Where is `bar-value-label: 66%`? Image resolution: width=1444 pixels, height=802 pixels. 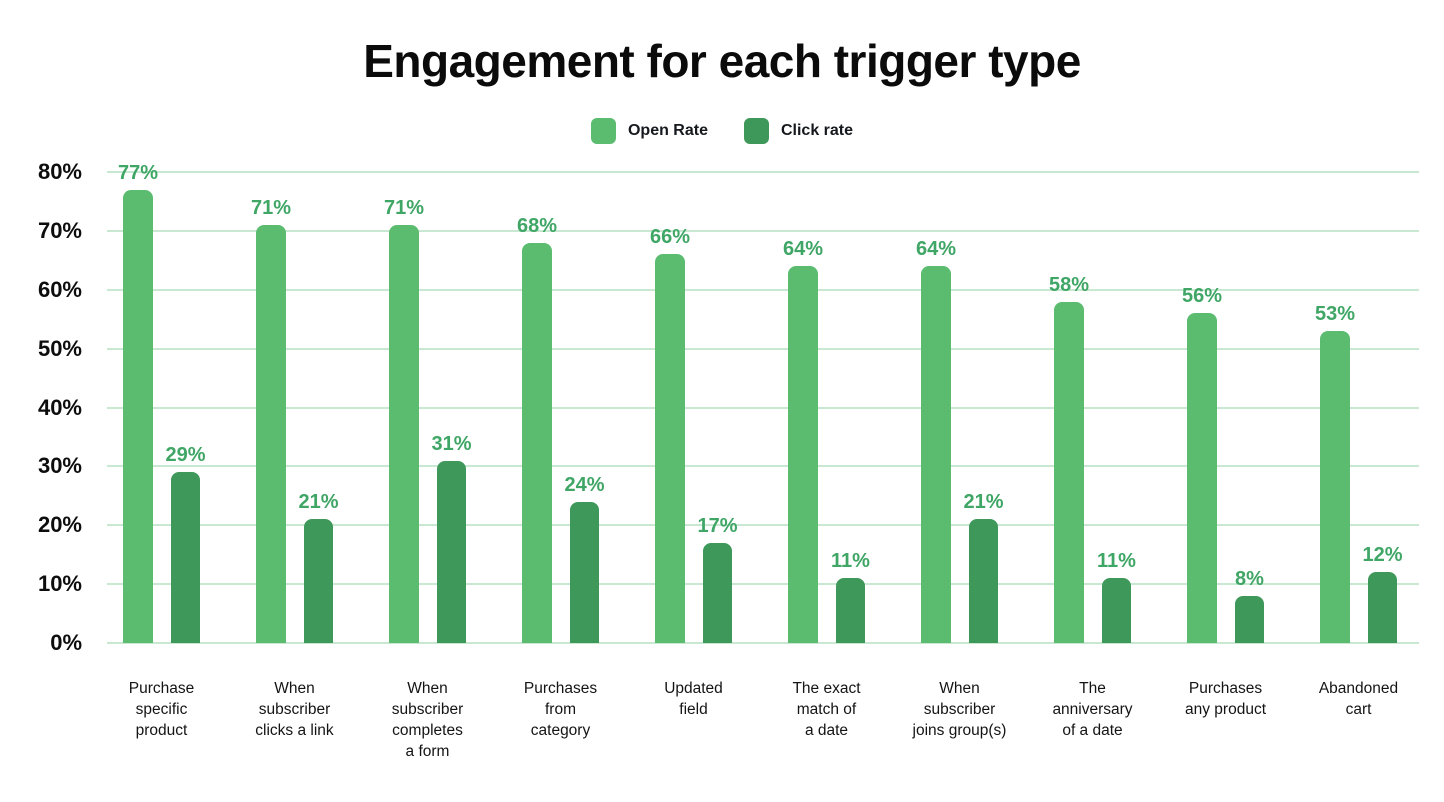
bar-value-label: 66% is located at coordinates (670, 237).